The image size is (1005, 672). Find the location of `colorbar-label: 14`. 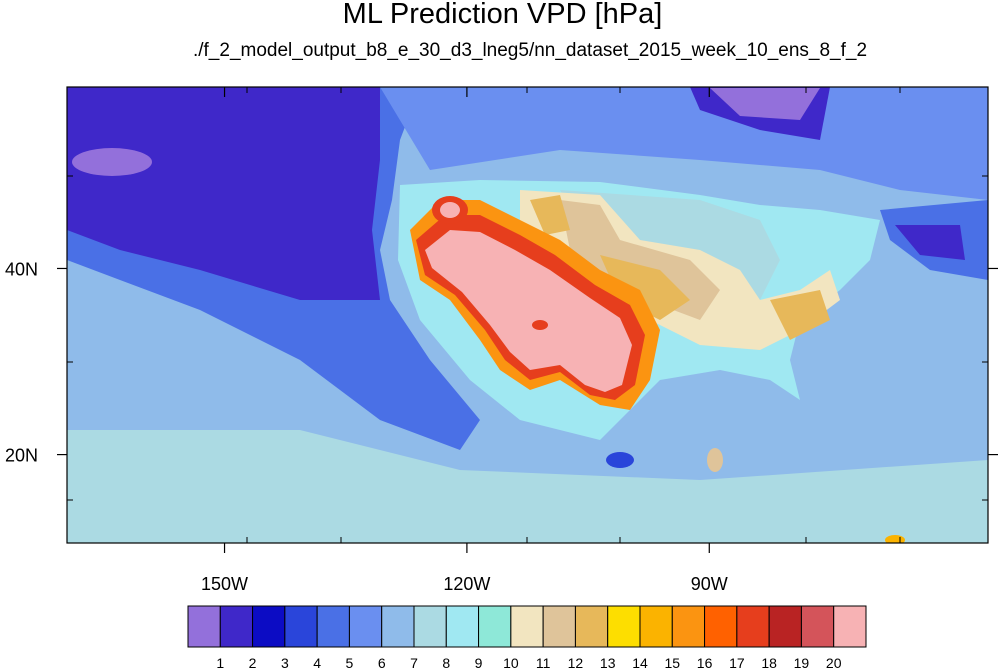

colorbar-label: 14 is located at coordinates (640, 663).